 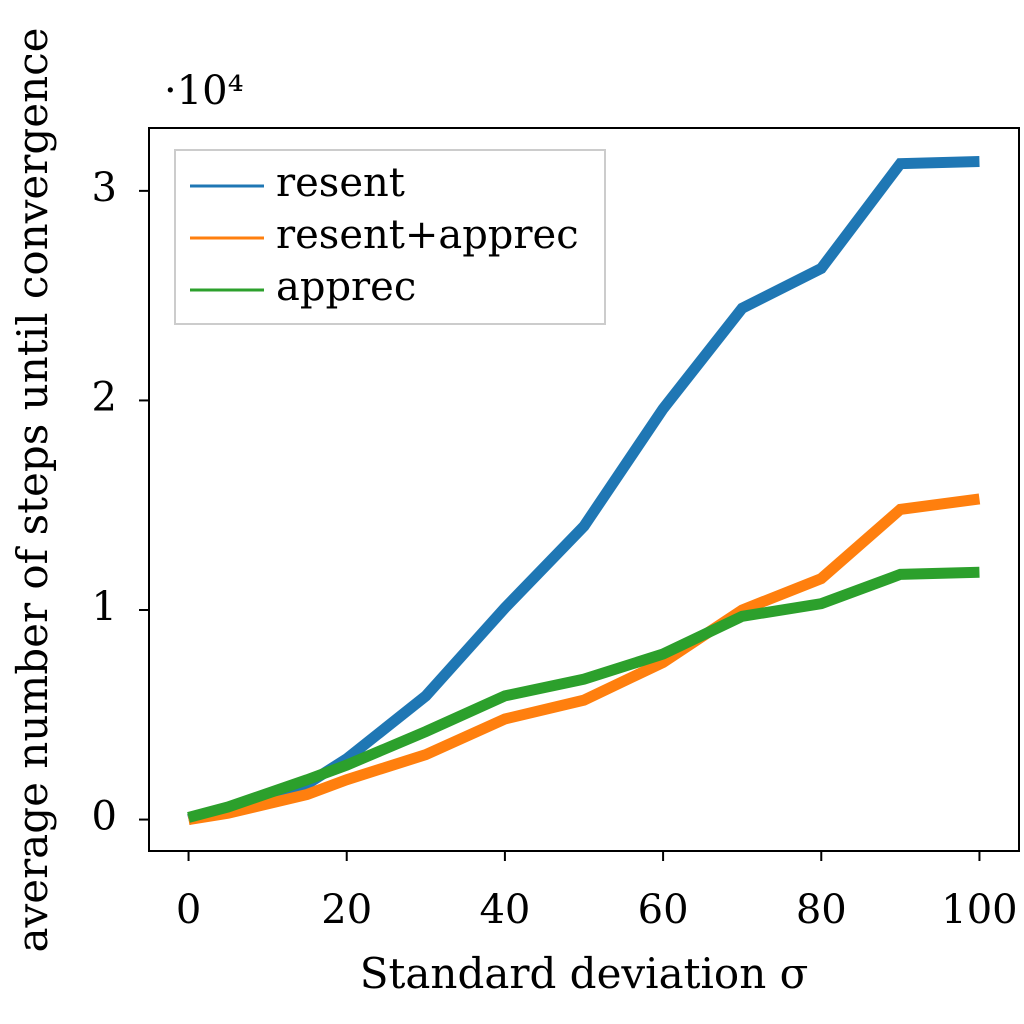 What do you see at coordinates (204, 91) in the screenshot?
I see `y-multiplier-label: ·10⁴` at bounding box center [204, 91].